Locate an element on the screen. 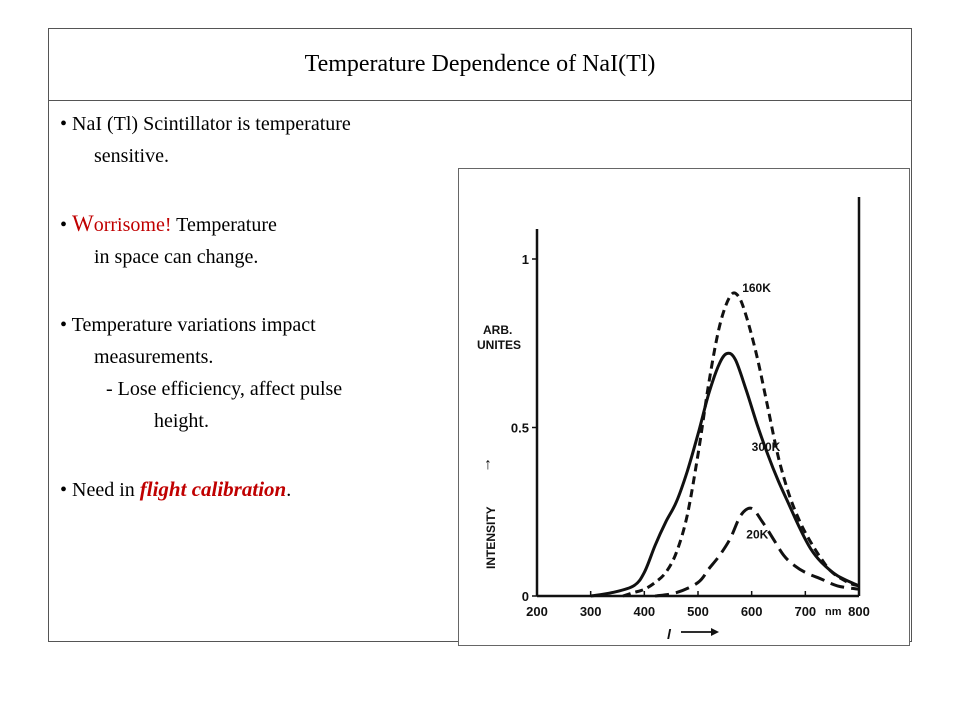  series-label-160K: 160K is located at coordinates (756, 288).